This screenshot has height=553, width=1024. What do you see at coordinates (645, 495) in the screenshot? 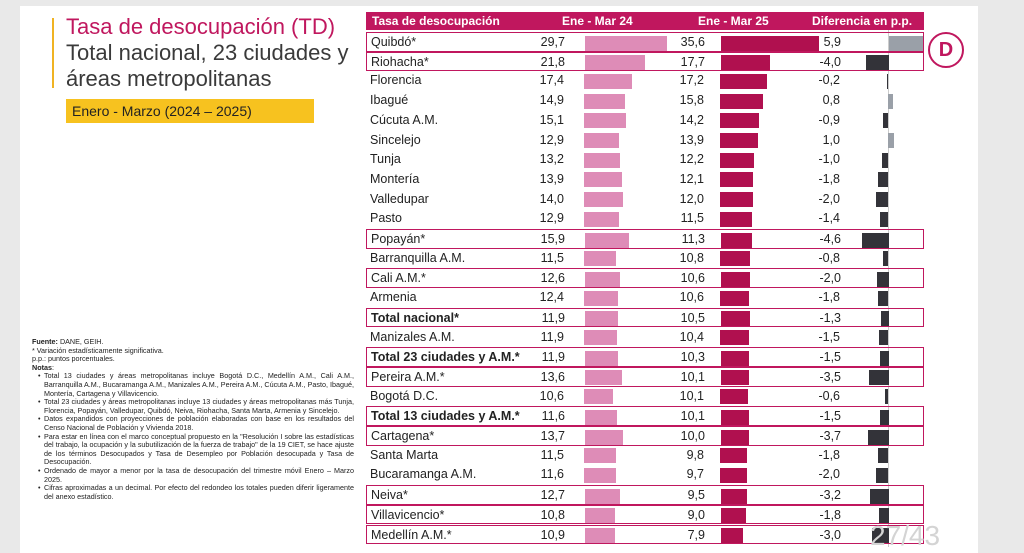
I see `table-row: Neiva* 12,7 9,5 -3,2` at bounding box center [645, 495].